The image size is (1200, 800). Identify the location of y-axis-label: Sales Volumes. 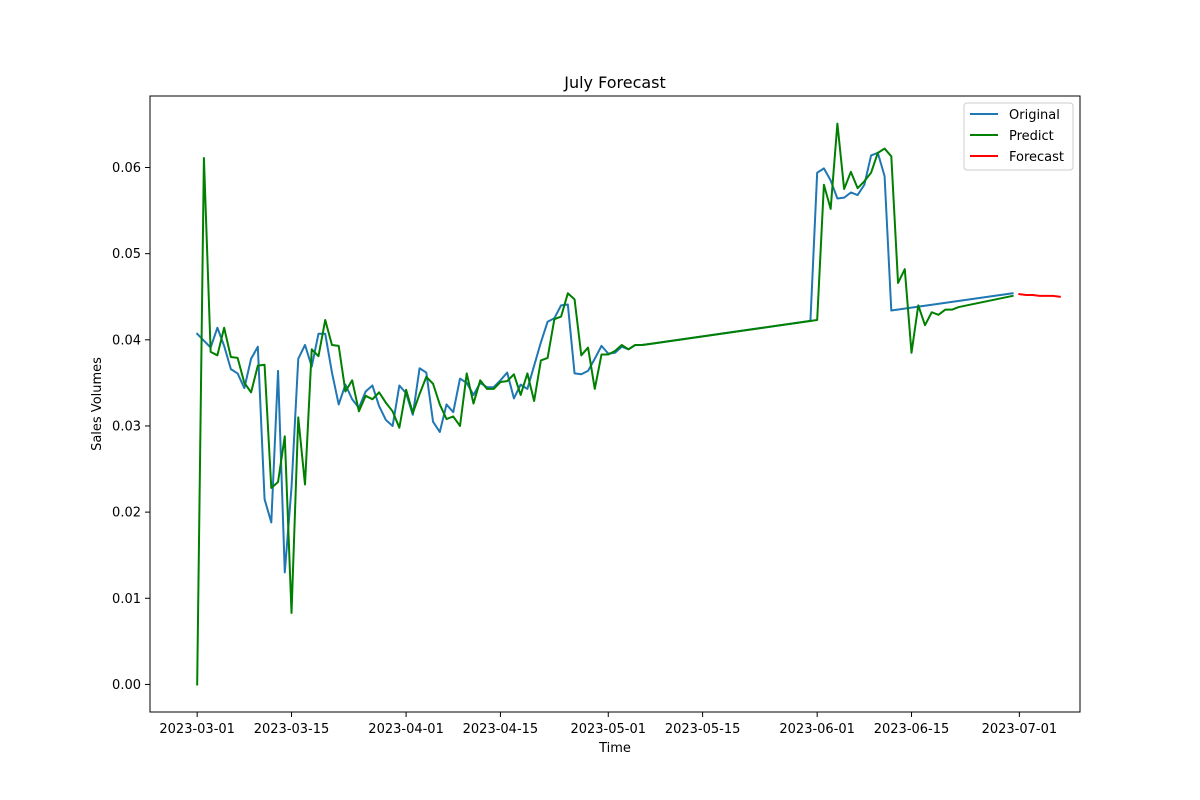
(97, 404).